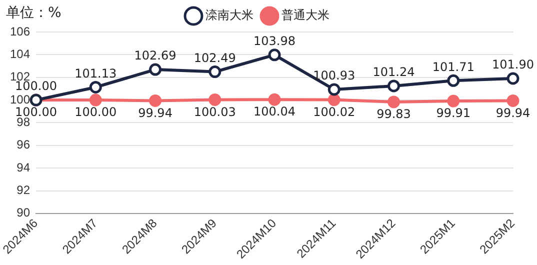 Image resolution: width=537 pixels, height=265 pixels. I want to click on y-axis-title: 单位：%, so click(34, 13).